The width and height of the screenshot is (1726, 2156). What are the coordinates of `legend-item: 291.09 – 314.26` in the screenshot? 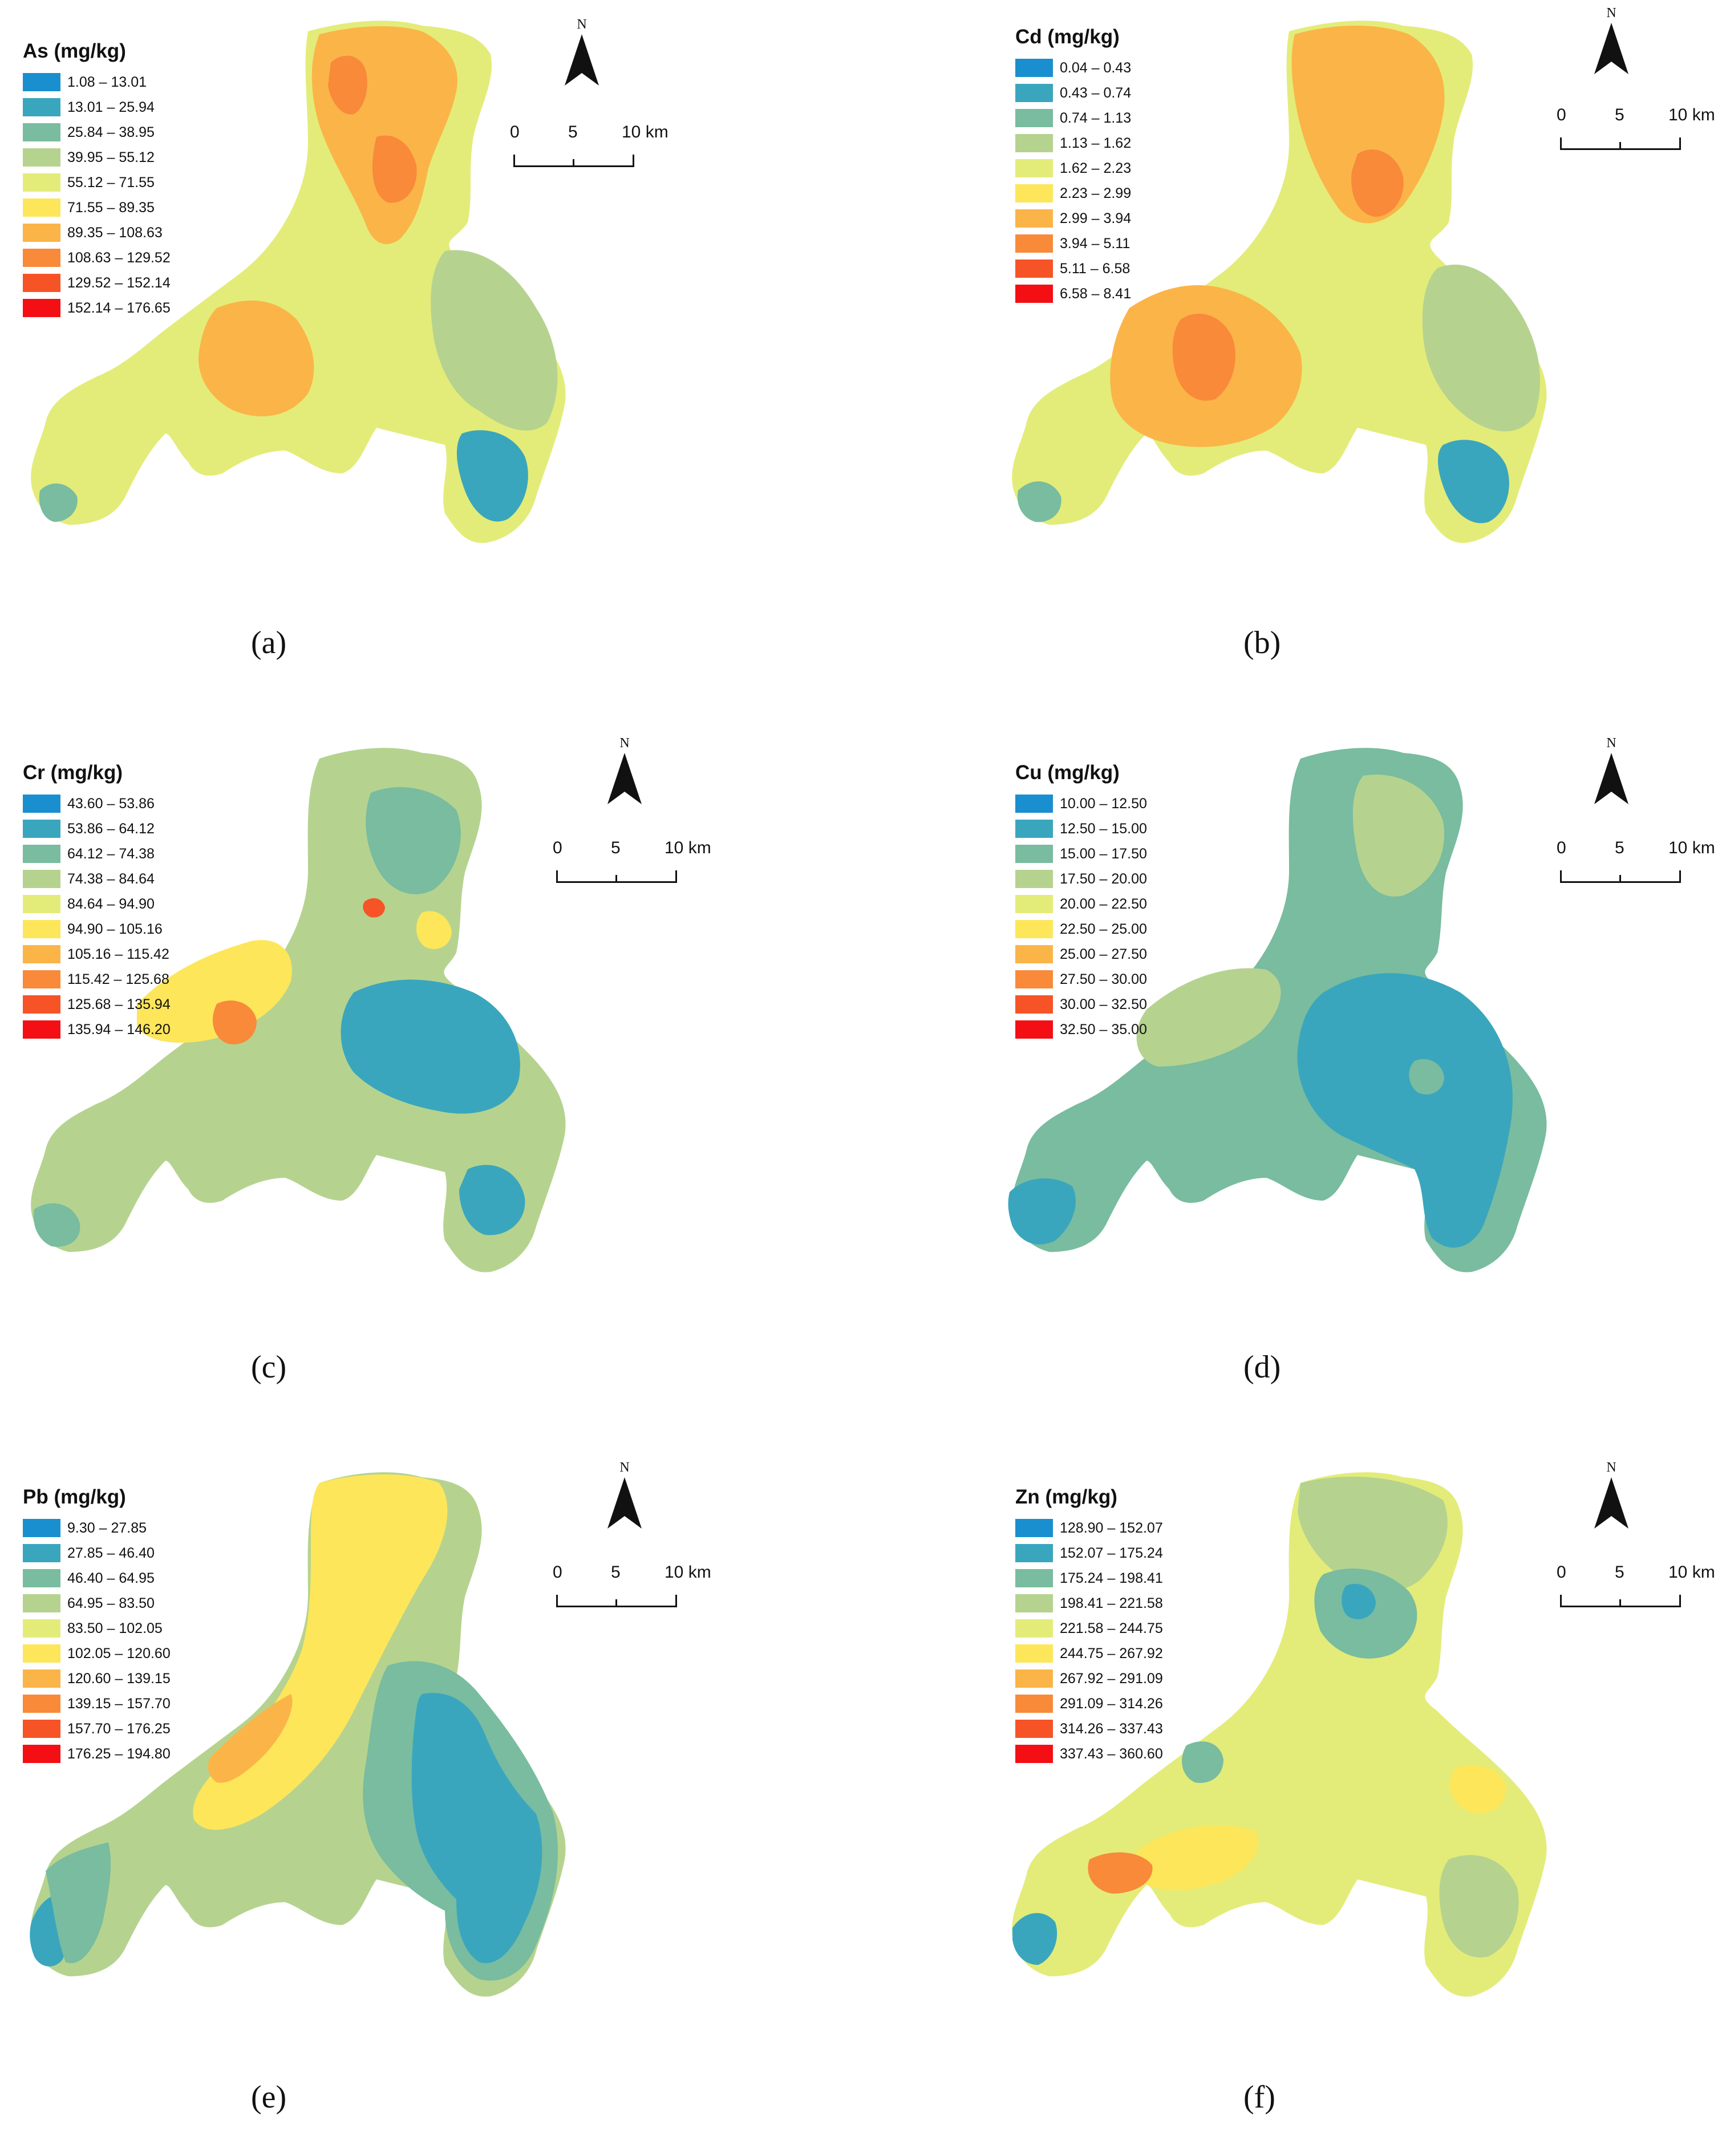 It's located at (1089, 1703).